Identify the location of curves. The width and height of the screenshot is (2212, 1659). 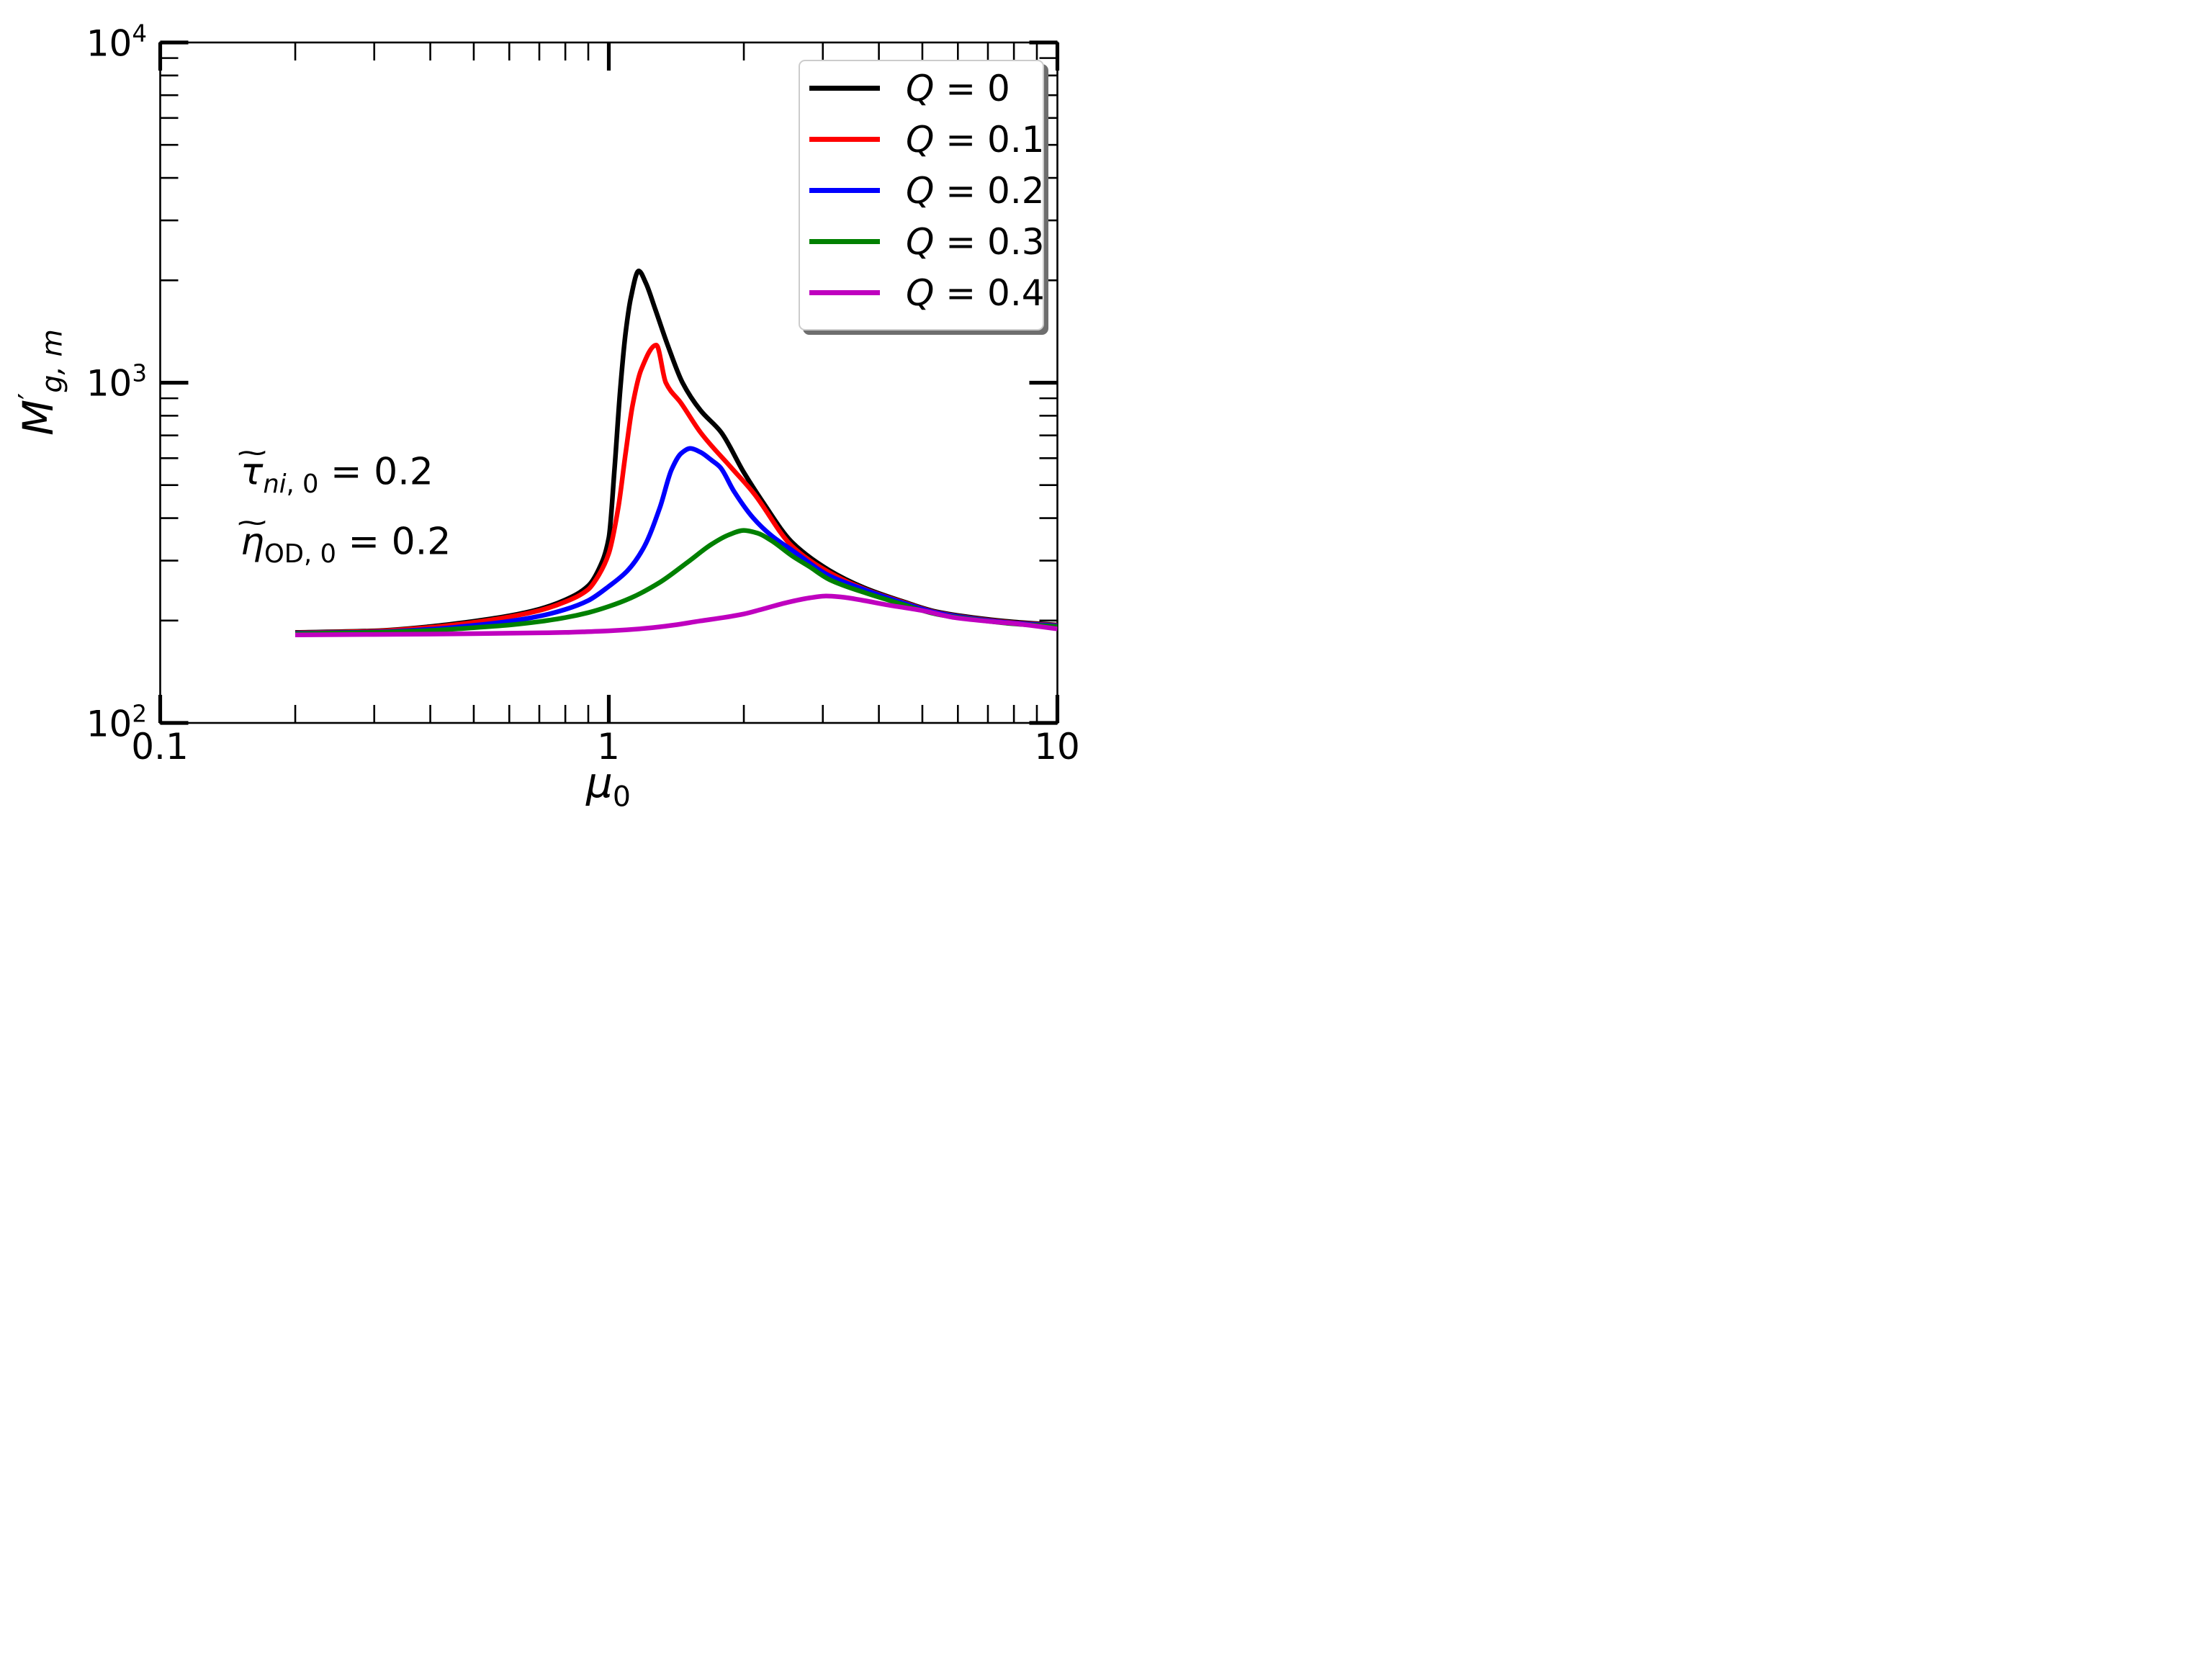
(676, 453).